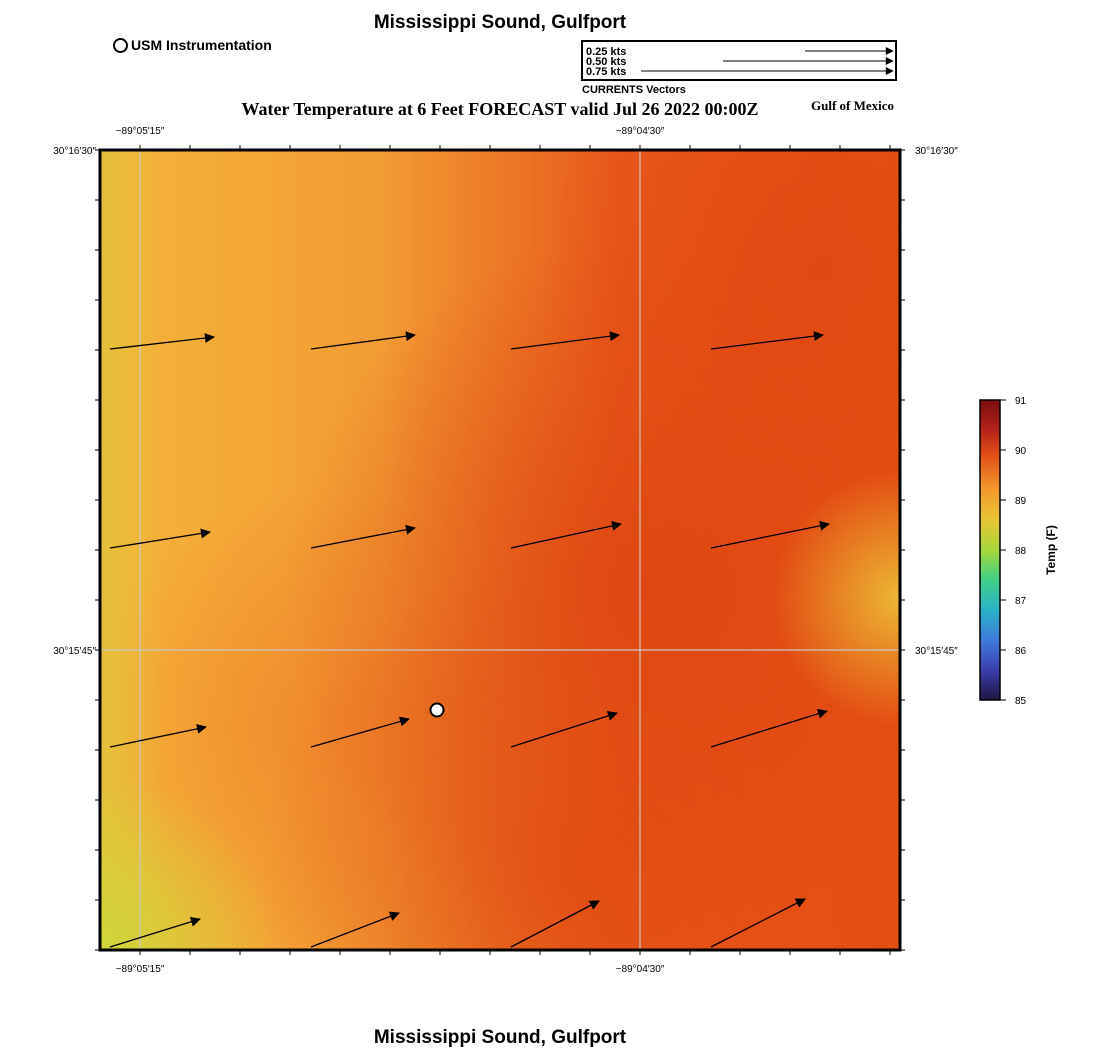 Image resolution: width=1100 pixels, height=1050 pixels. I want to click on legend-entry-025: 0.25 kts, so click(606, 52).